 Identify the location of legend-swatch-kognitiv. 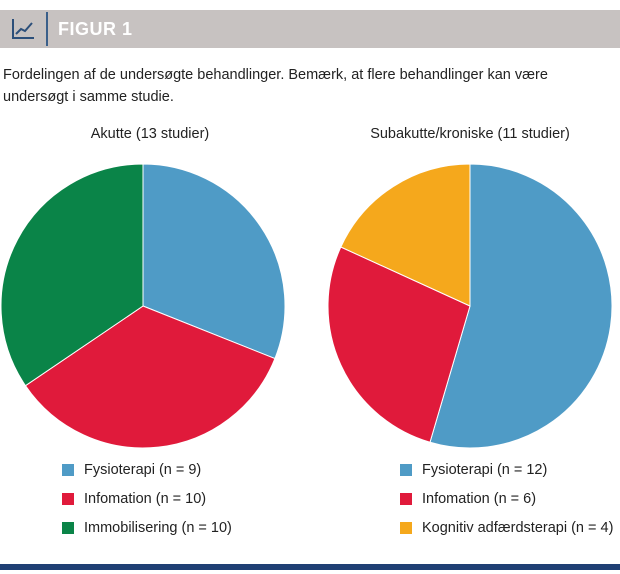
(406, 528).